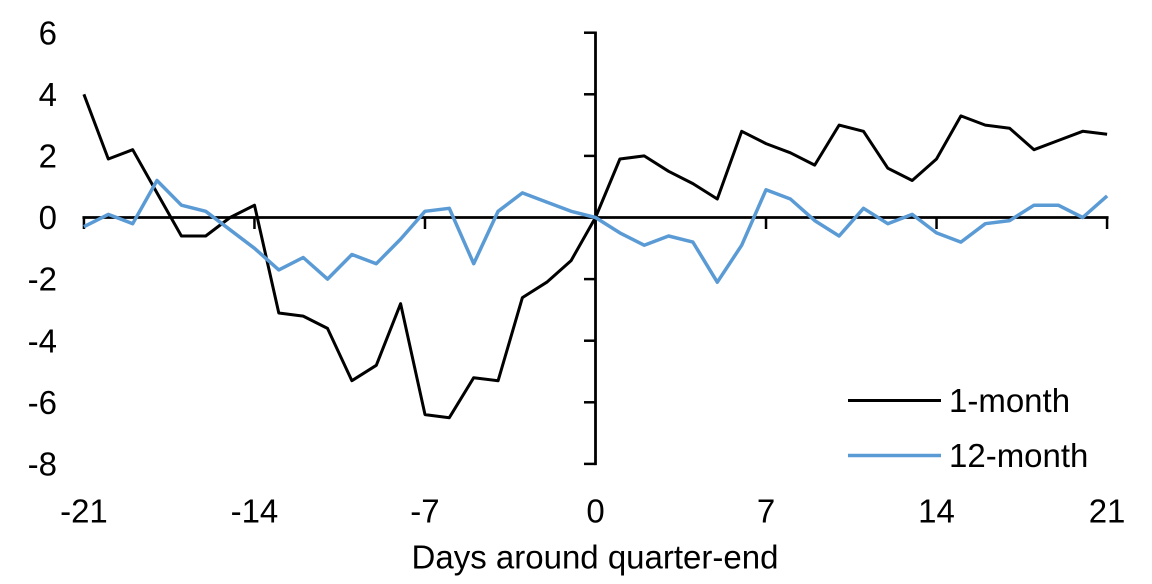 The height and width of the screenshot is (584, 1152). Describe the element at coordinates (42, 463) in the screenshot. I see `y-tick-label: -8` at that location.